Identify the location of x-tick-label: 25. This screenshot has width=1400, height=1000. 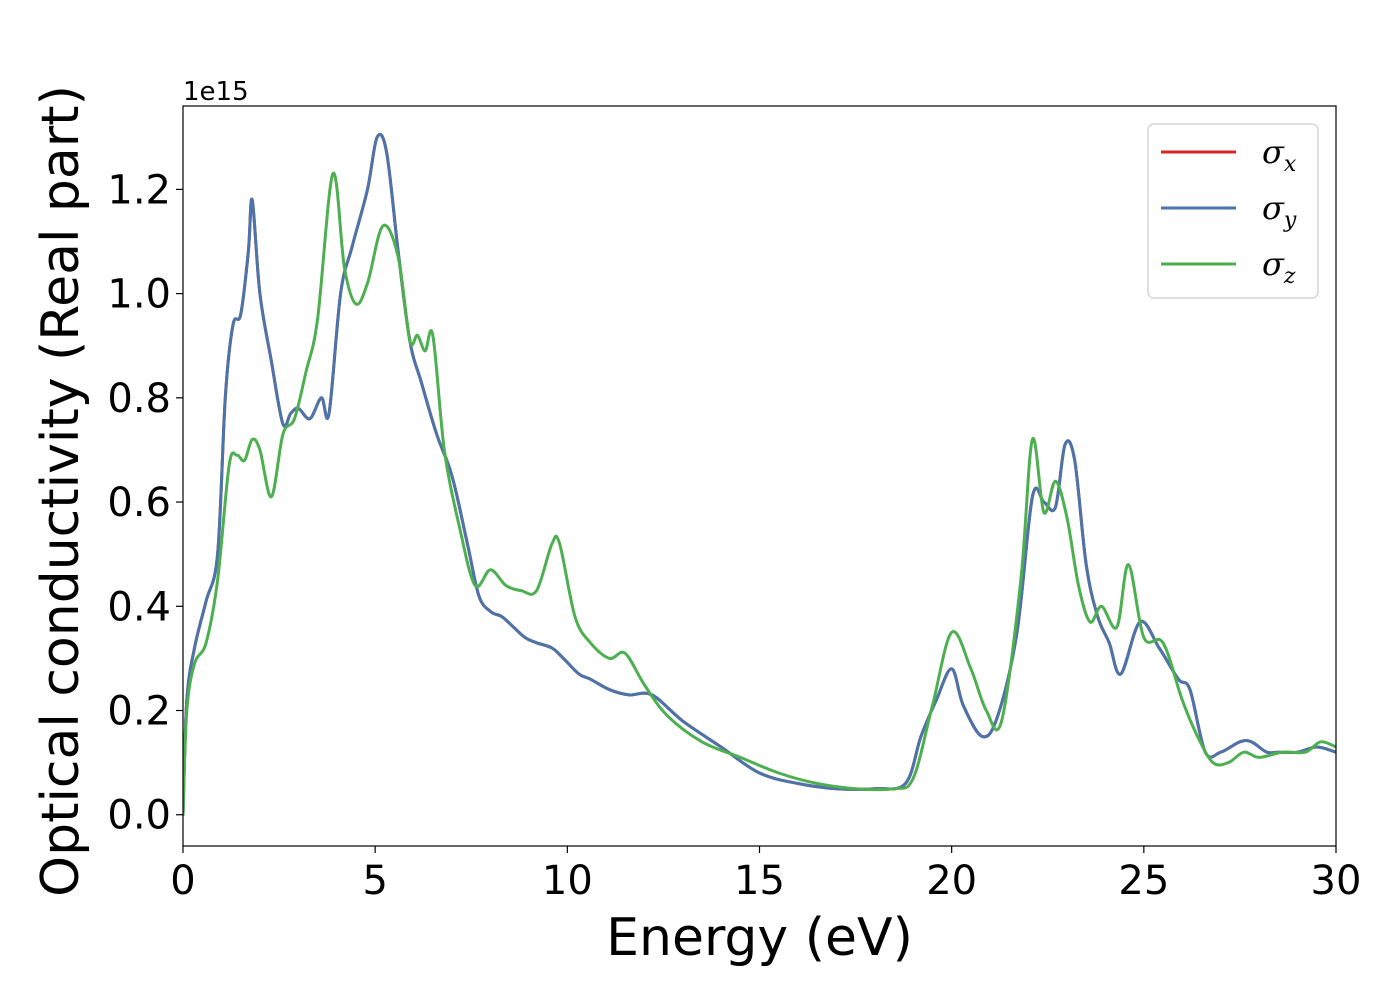
(1143, 881).